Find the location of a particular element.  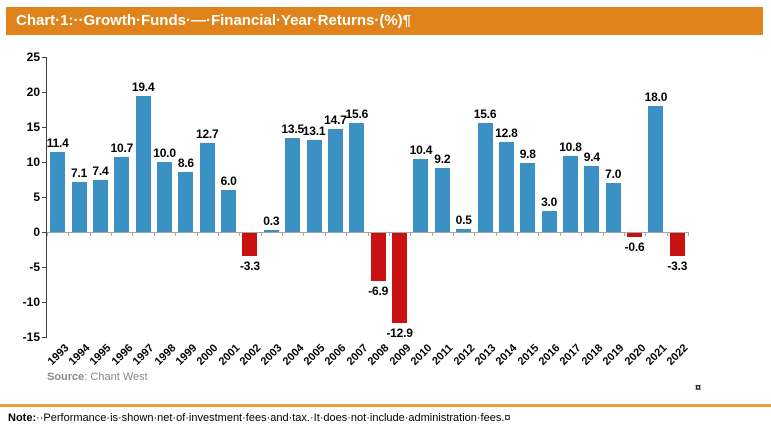

value-label-1994: 7.1 is located at coordinates (79, 173).